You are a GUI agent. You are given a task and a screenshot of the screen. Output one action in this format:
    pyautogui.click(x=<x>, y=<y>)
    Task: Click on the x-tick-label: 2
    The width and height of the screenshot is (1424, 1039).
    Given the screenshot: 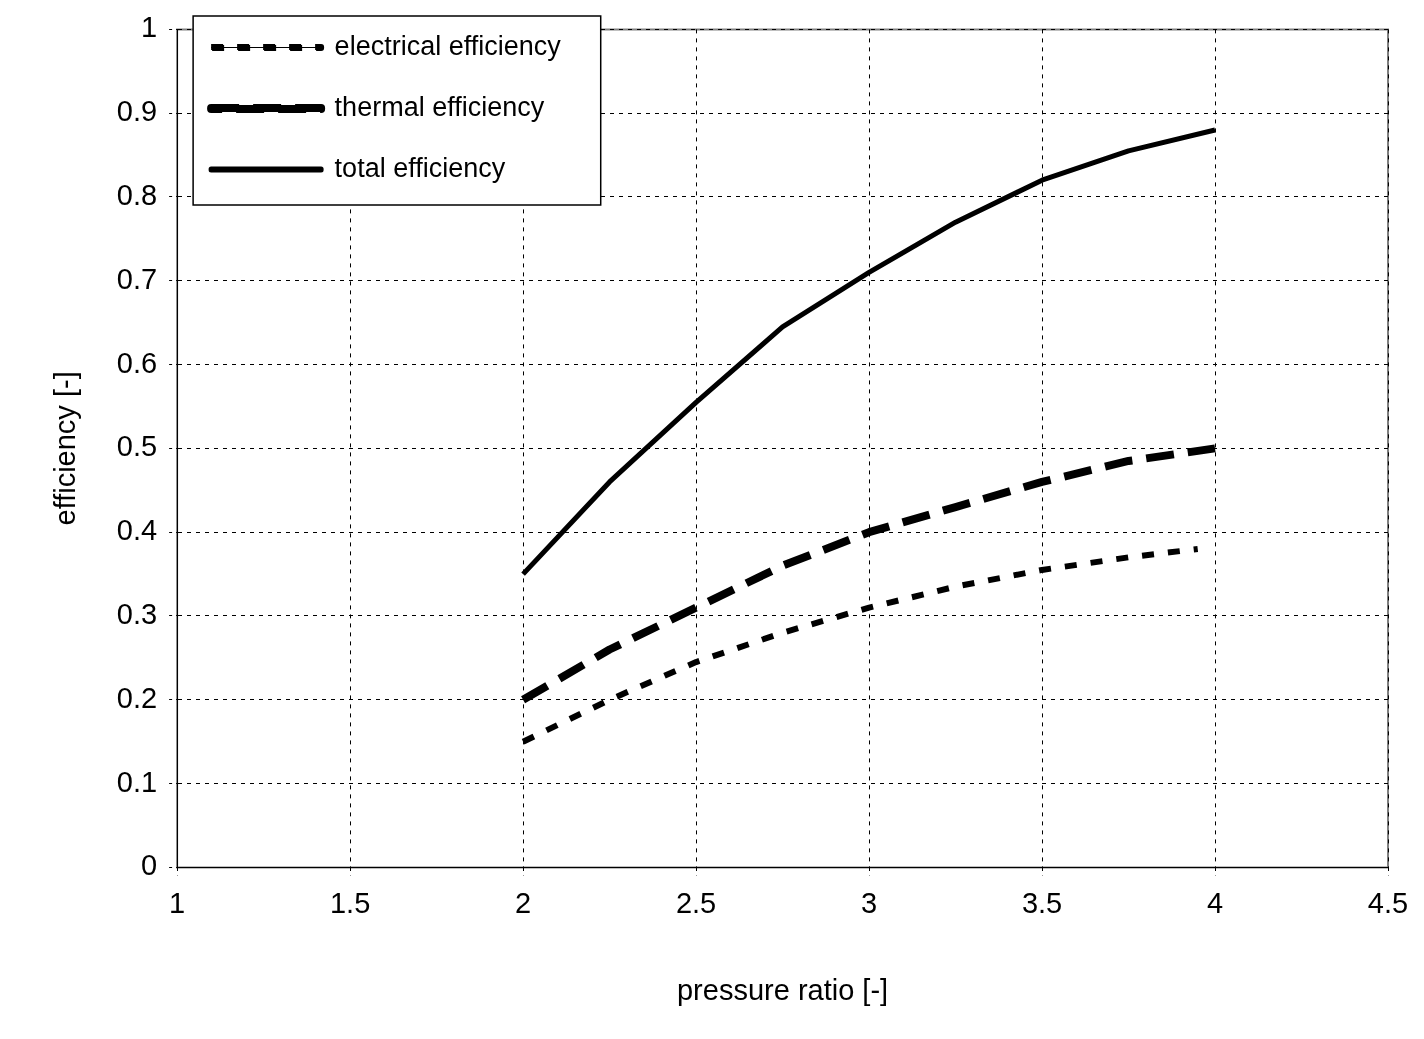 What is the action you would take?
    pyautogui.click(x=523, y=902)
    